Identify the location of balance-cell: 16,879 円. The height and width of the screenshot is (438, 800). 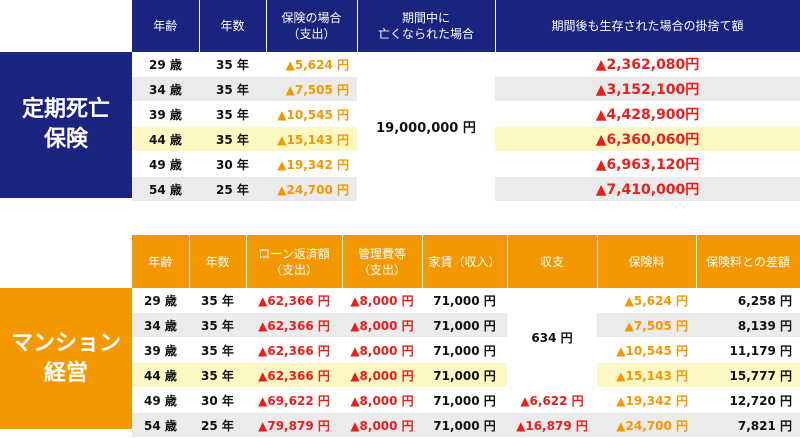
(552, 425).